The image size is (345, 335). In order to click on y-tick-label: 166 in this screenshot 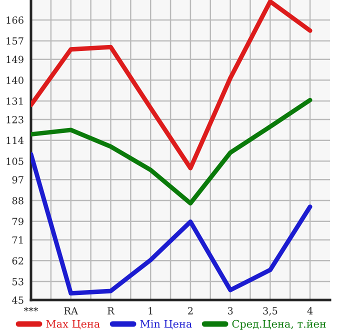, I will do `click(15, 20)`.